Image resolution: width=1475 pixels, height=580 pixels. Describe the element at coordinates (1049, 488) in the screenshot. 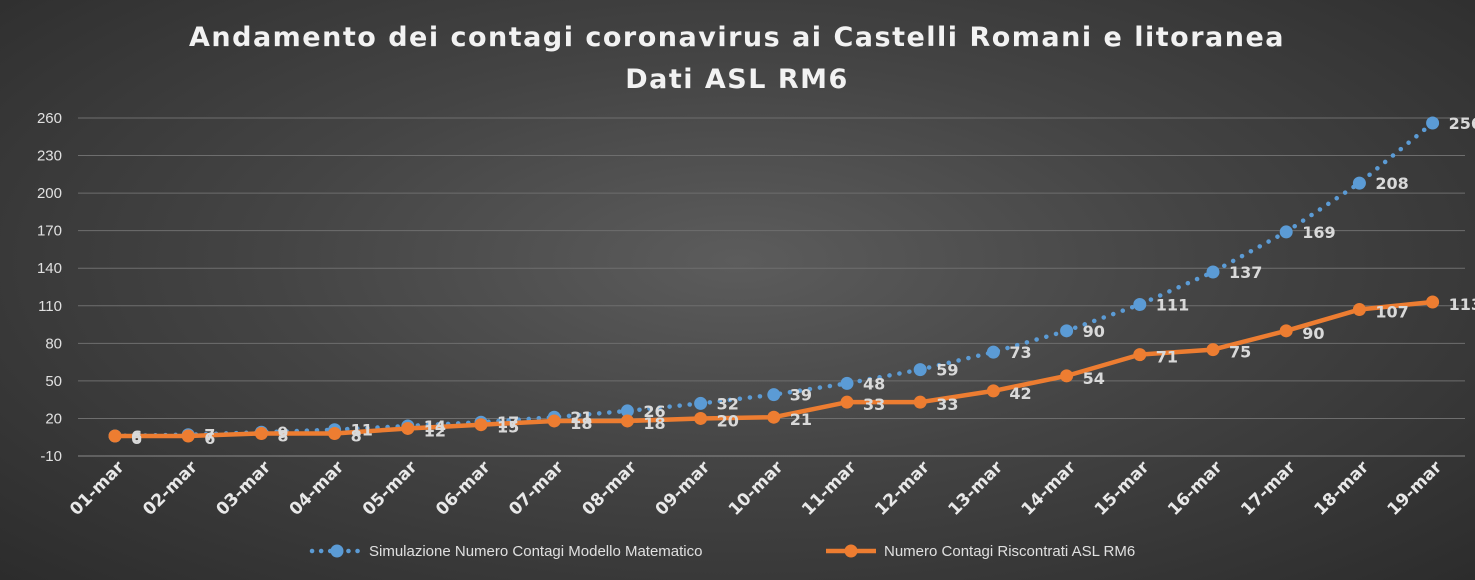

I see `x-tick-label: 14-mar` at that location.